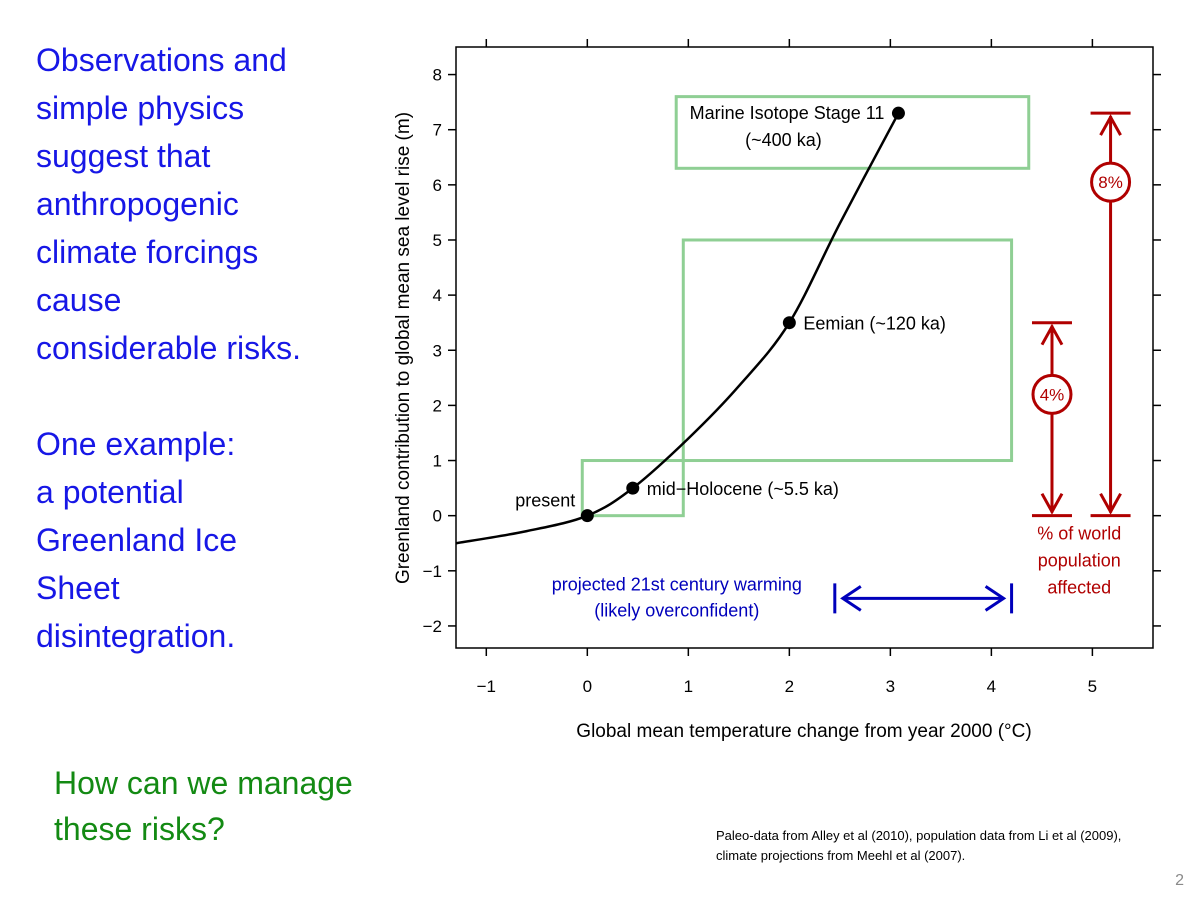 This screenshot has width=1200, height=900. Describe the element at coordinates (991, 686) in the screenshot. I see `x-tick-label: 4` at that location.